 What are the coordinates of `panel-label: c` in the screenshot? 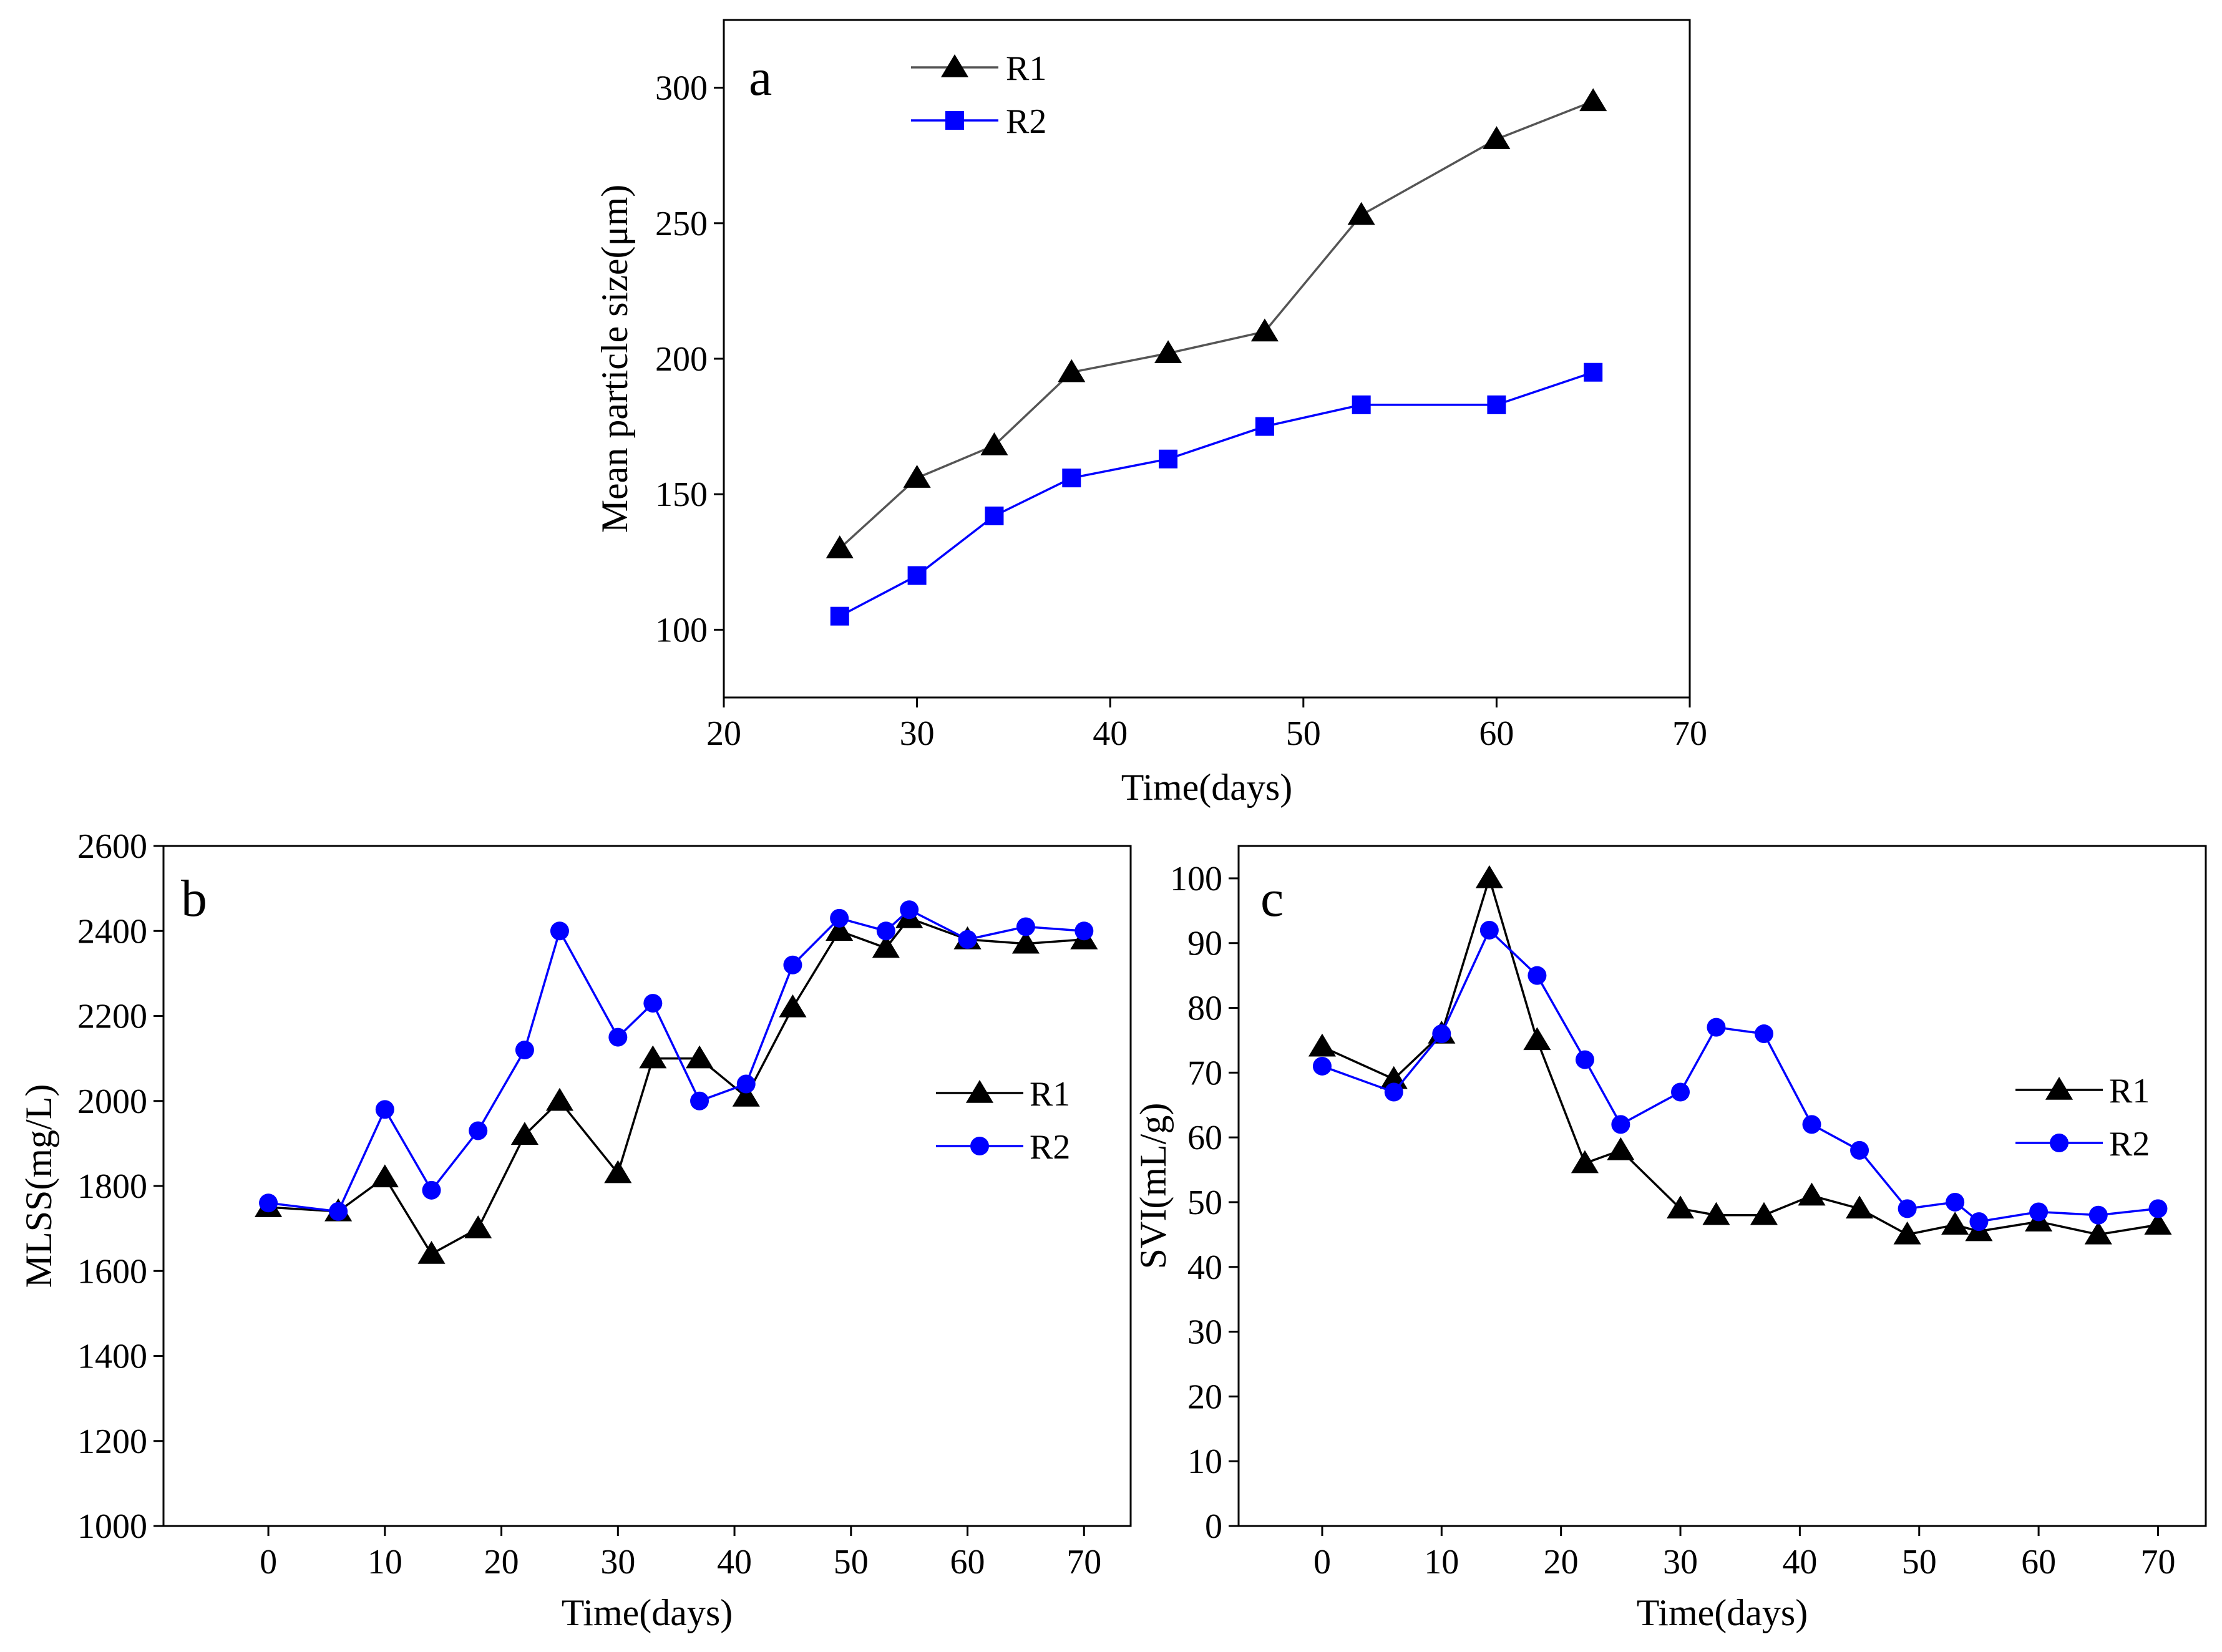 It's located at (1272, 899).